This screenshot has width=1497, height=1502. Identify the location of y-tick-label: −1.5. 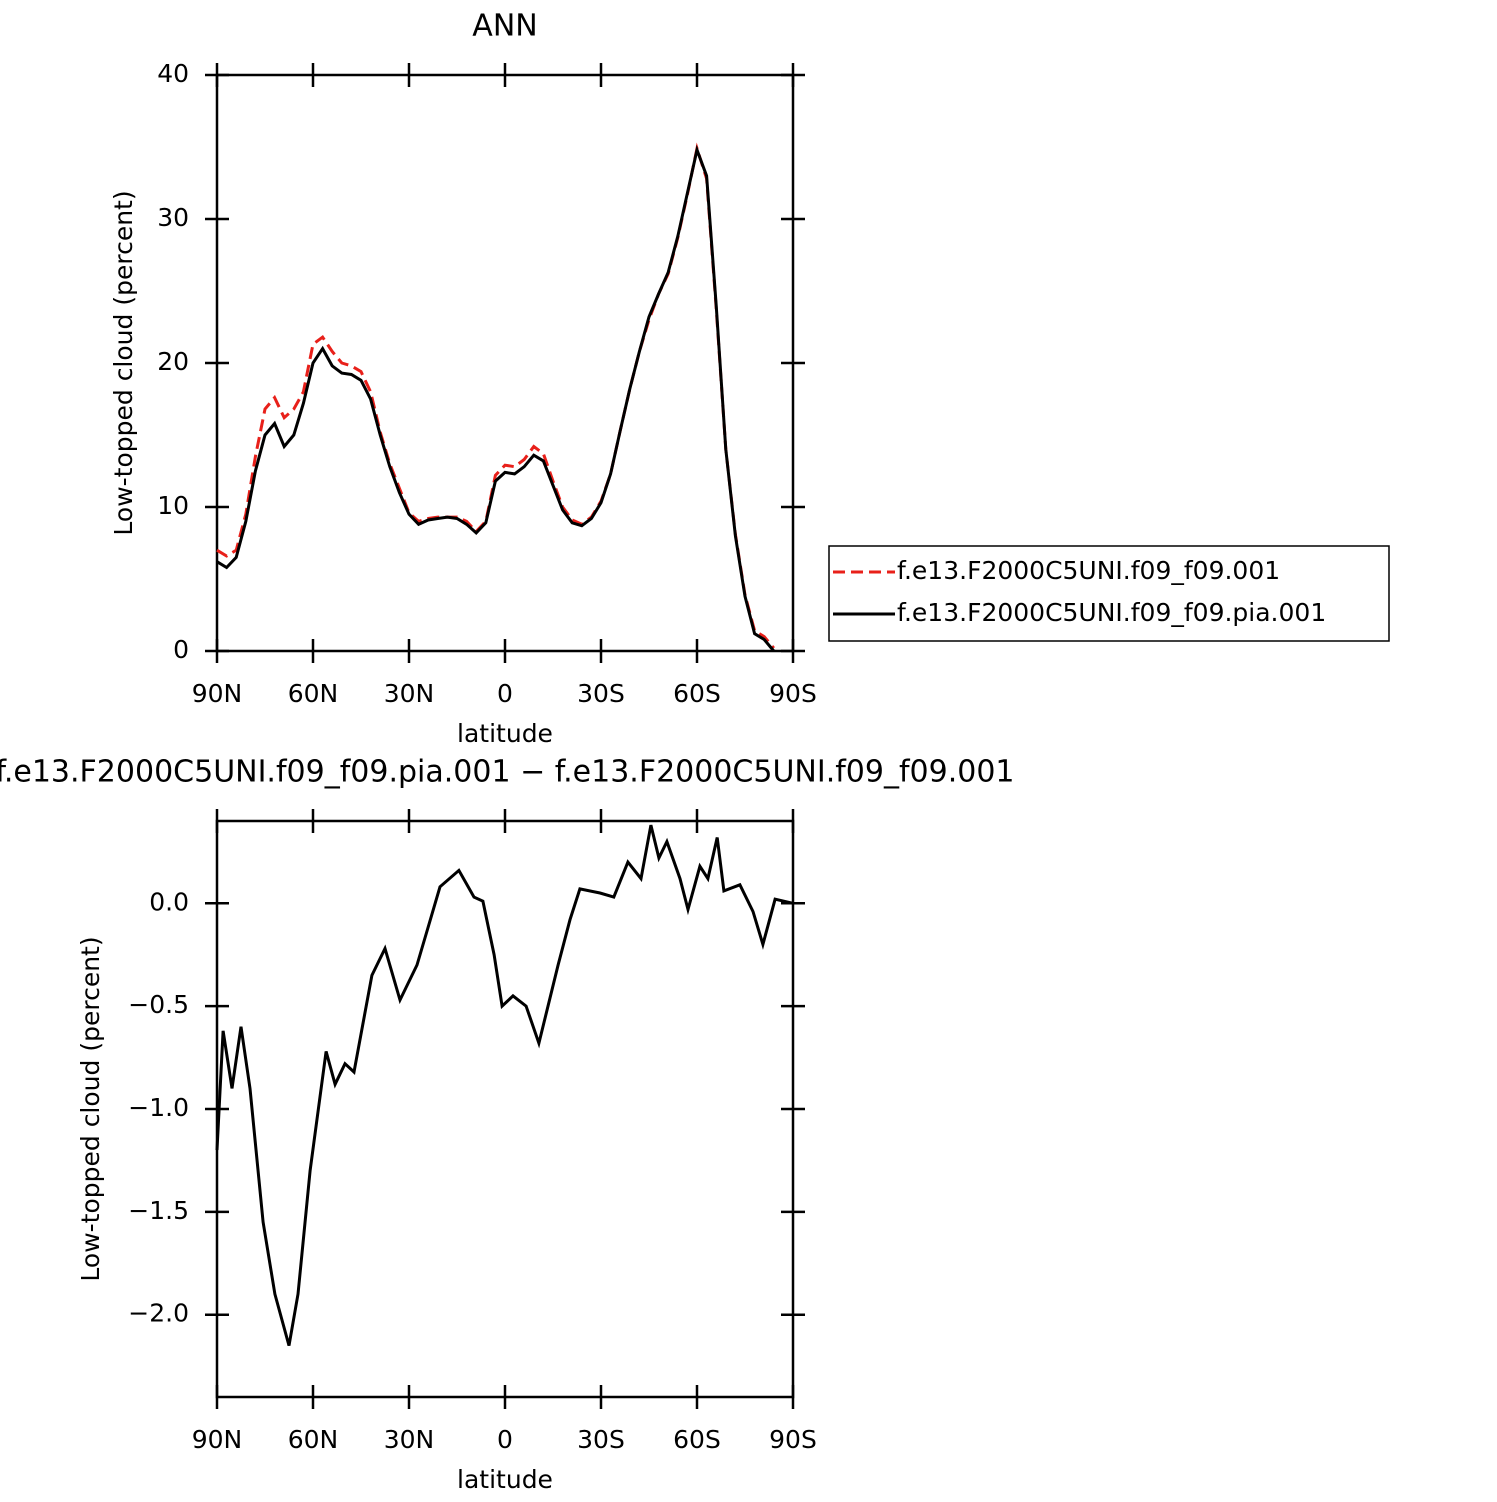
(158, 1210).